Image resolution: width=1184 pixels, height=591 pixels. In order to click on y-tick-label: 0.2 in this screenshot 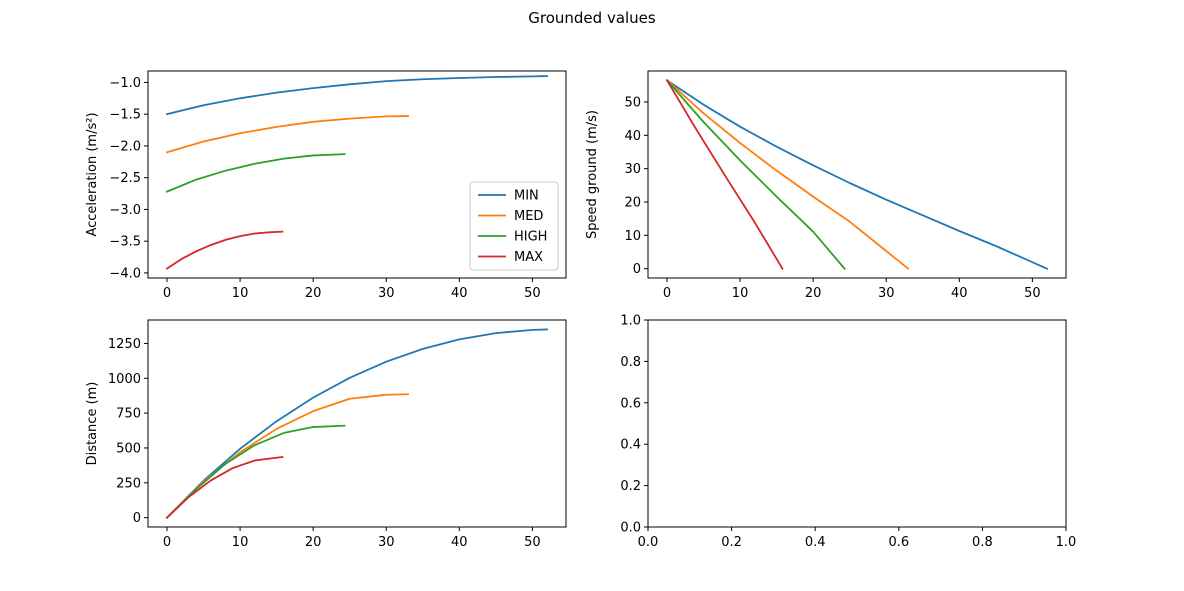, I will do `click(630, 486)`.